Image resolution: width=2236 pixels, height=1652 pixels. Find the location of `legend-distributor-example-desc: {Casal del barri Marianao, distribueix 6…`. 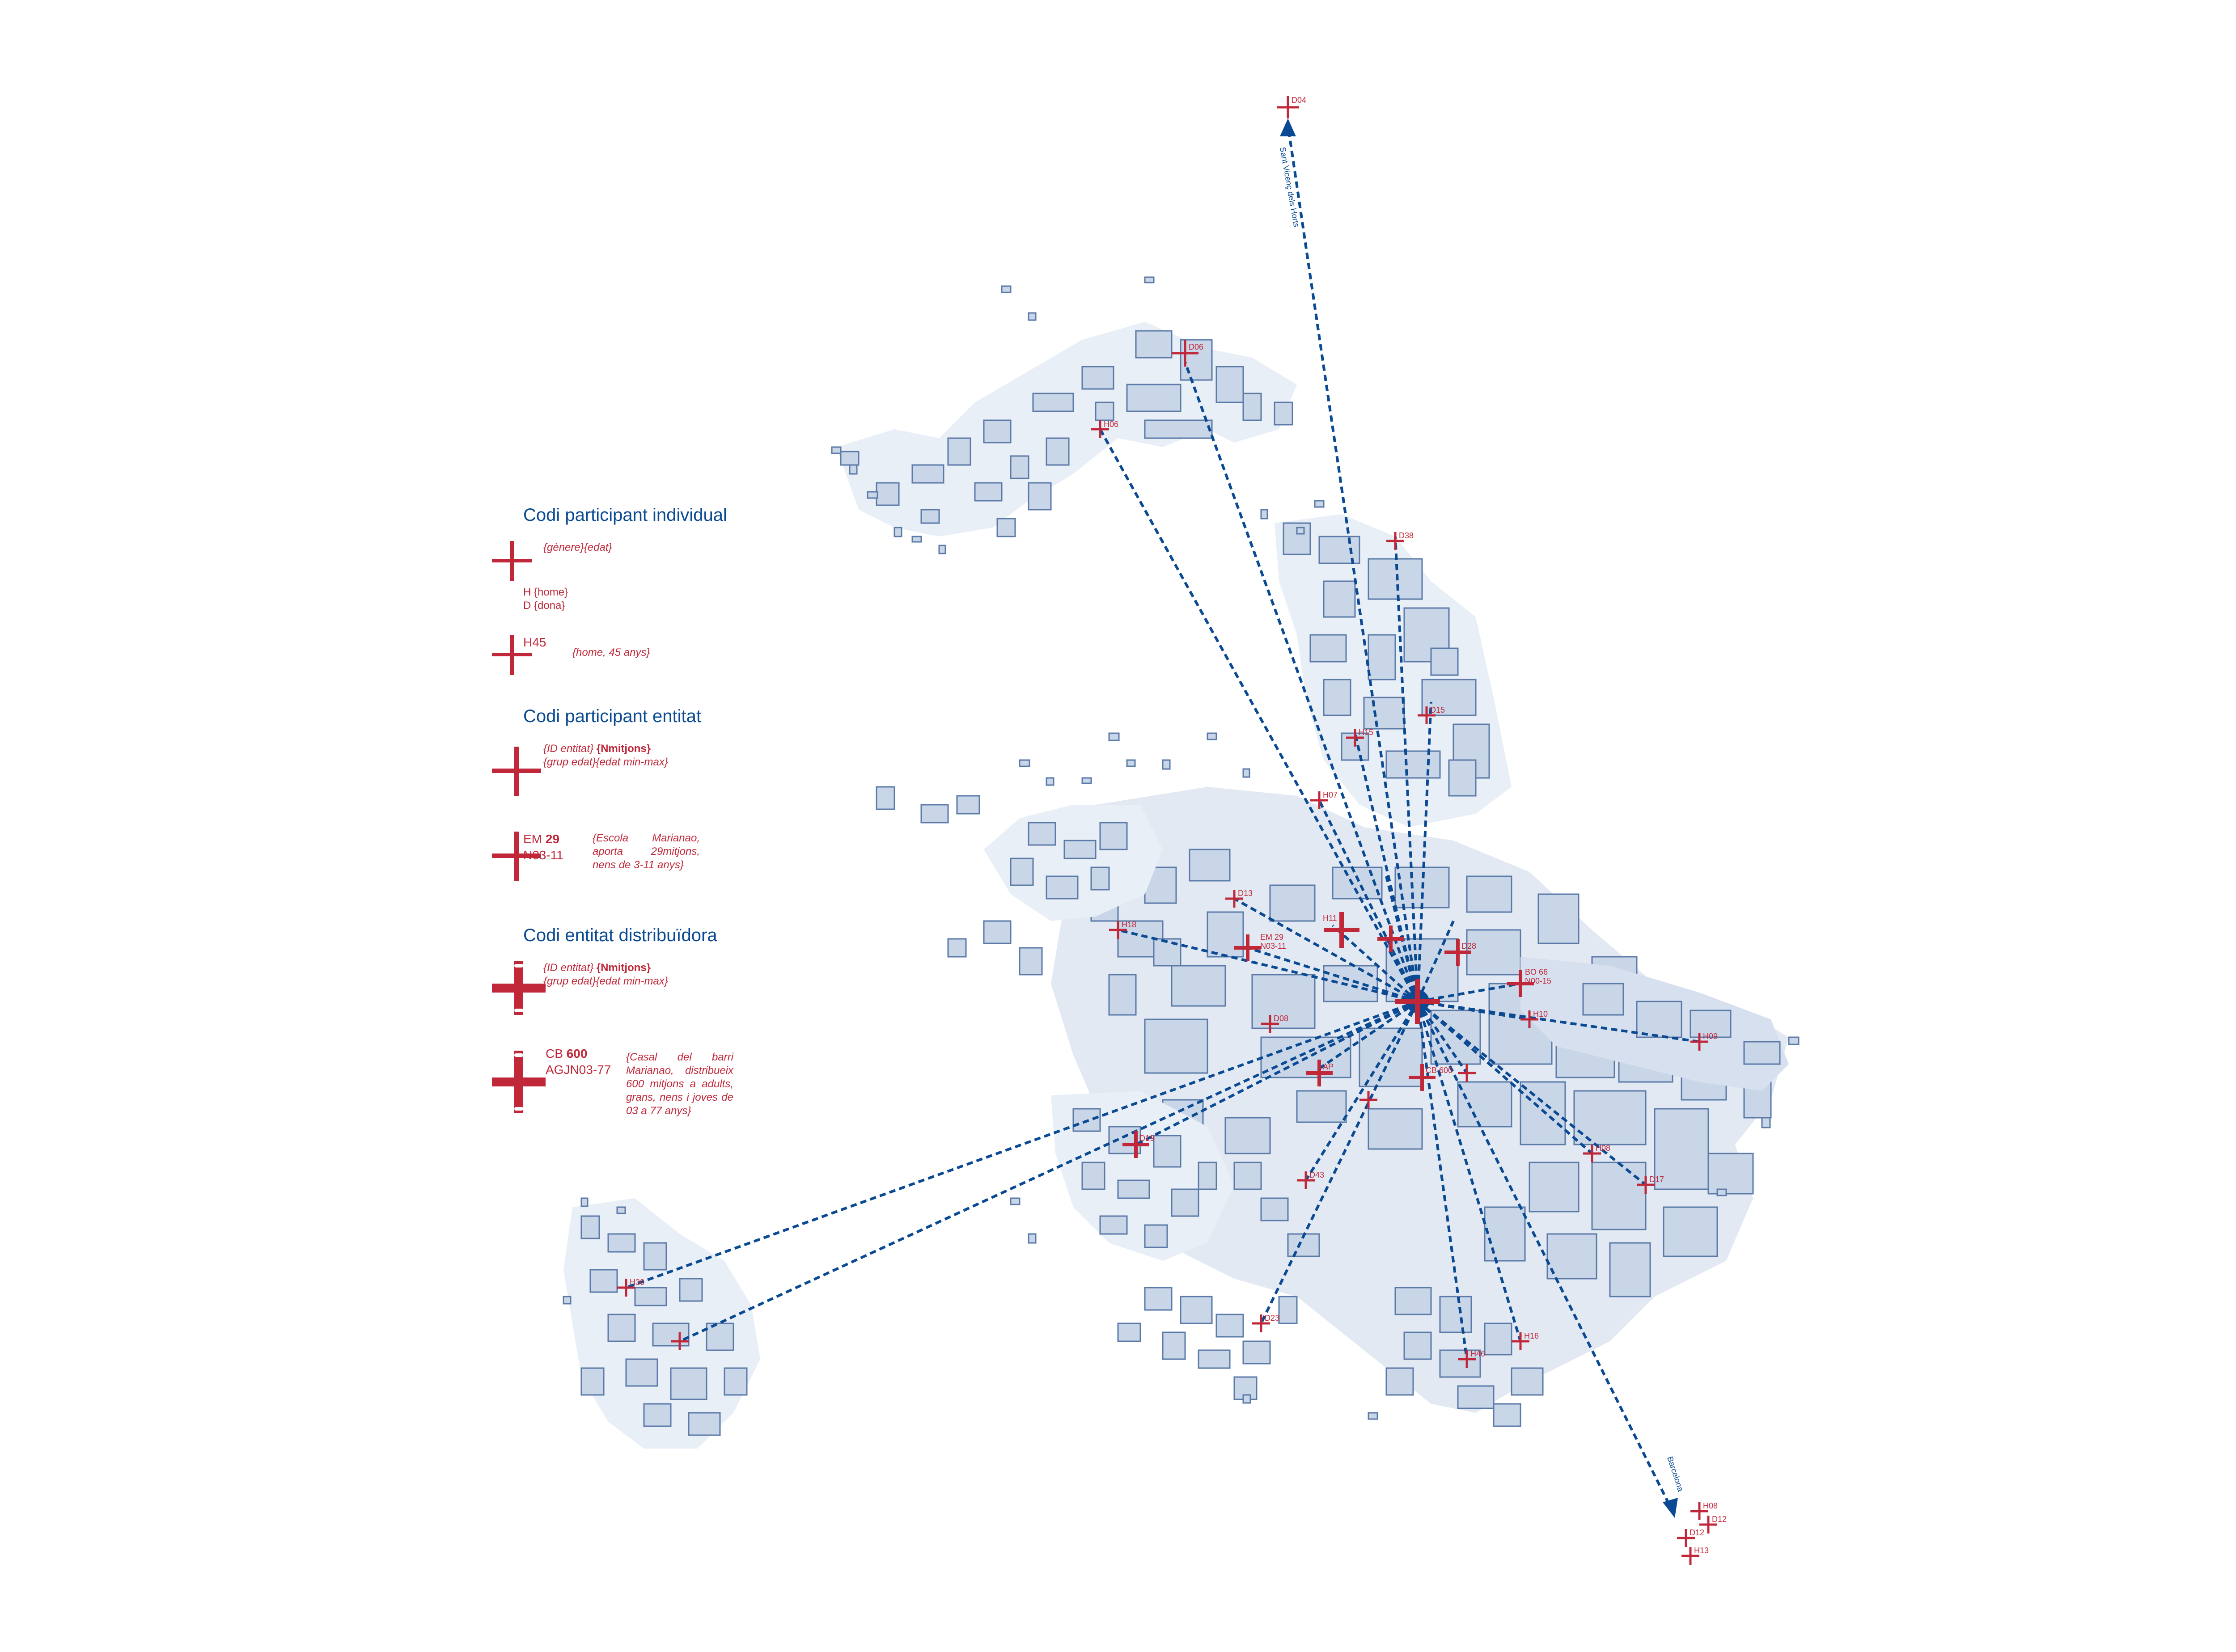

legend-distributor-example-desc: {Casal del barri Marianao, distribueix 6… is located at coordinates (679, 1084).